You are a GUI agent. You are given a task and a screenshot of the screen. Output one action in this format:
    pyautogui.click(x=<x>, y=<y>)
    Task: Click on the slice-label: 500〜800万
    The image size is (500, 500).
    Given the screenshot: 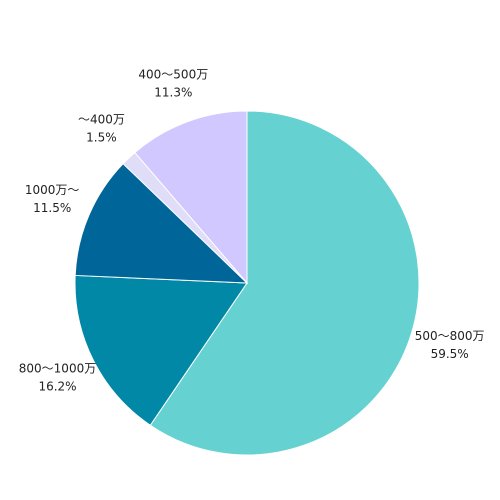 What is the action you would take?
    pyautogui.click(x=450, y=336)
    